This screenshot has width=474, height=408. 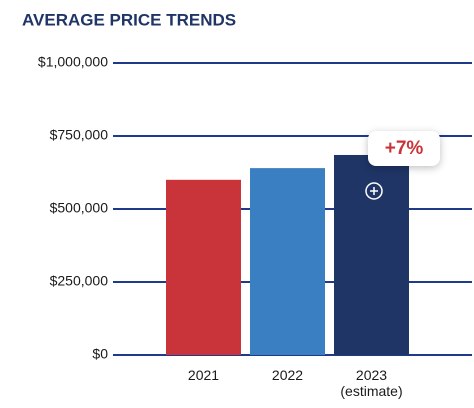 I want to click on x-tick-label: 2023 (estimate), so click(x=371, y=383).